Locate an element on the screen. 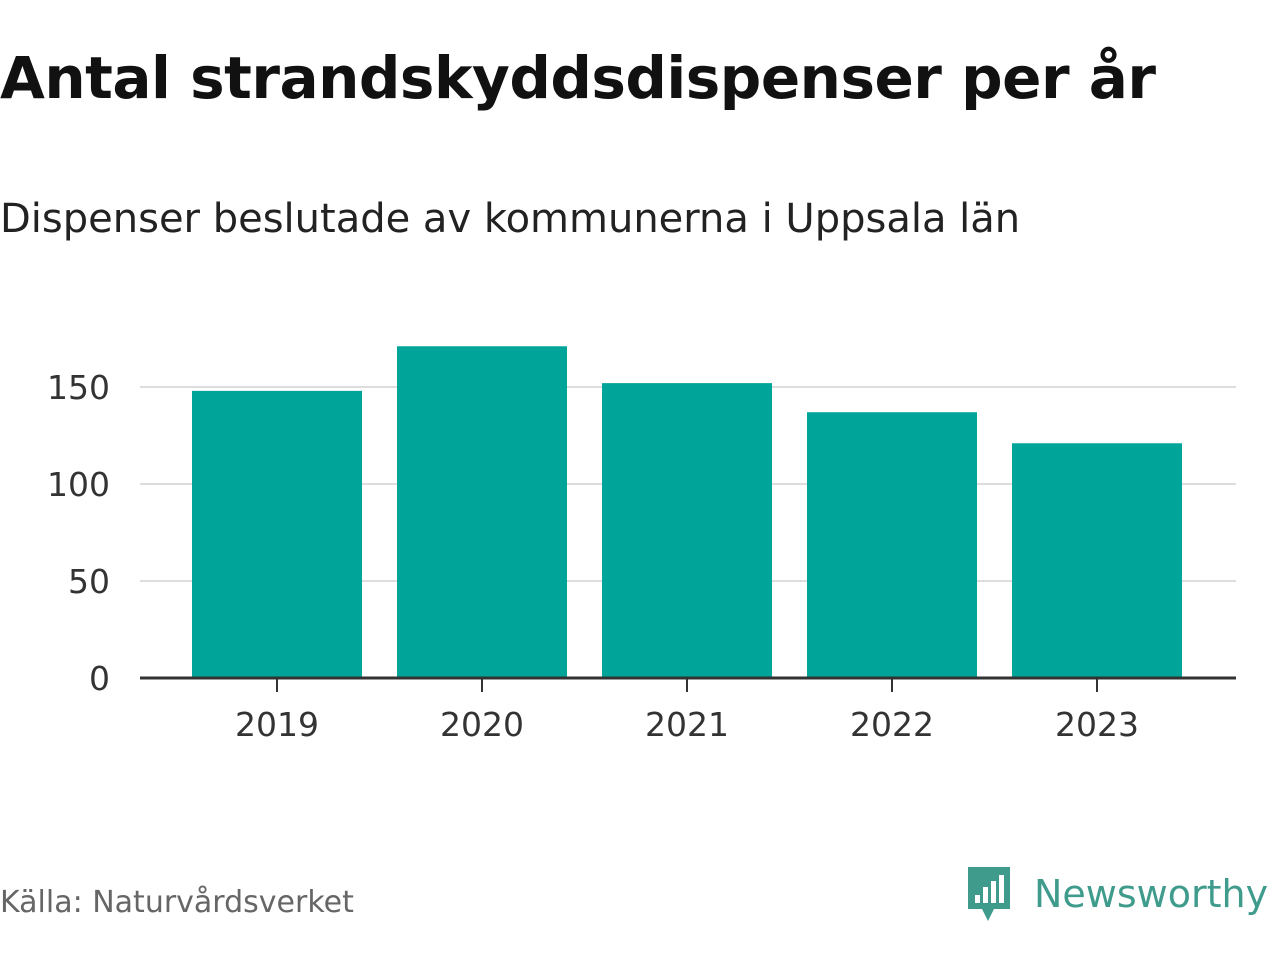  x-tick-label: 2019 is located at coordinates (277, 724).